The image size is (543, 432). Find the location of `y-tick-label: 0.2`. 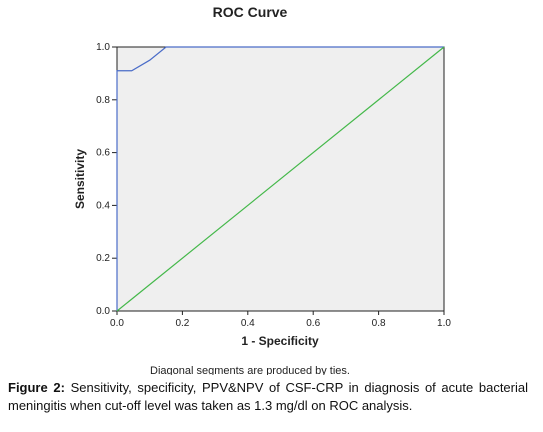

y-tick-label: 0.2 is located at coordinates (103, 258).